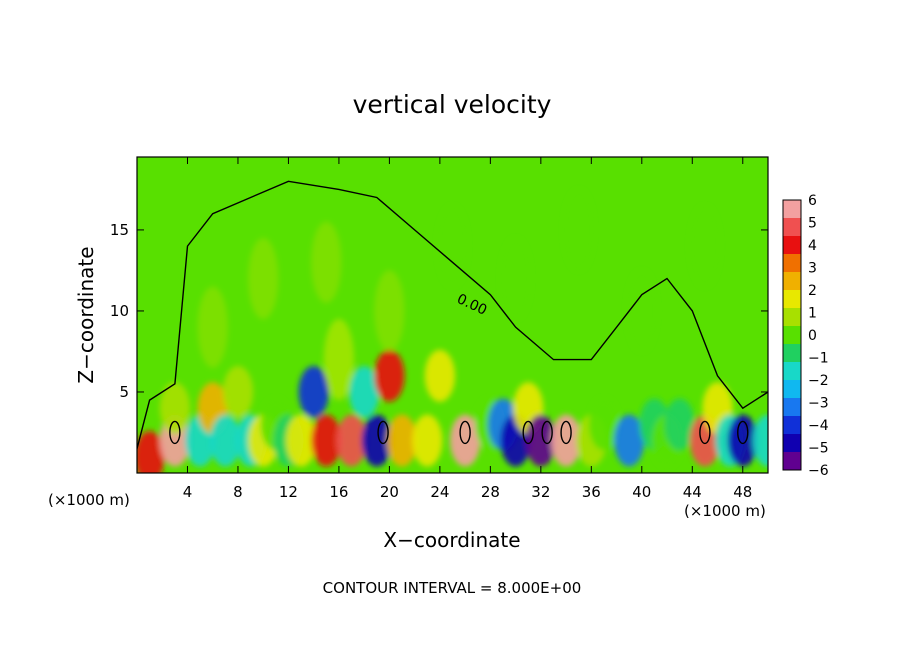  What do you see at coordinates (725, 511) in the screenshot?
I see `x-unit-right: (×1000 m)` at bounding box center [725, 511].